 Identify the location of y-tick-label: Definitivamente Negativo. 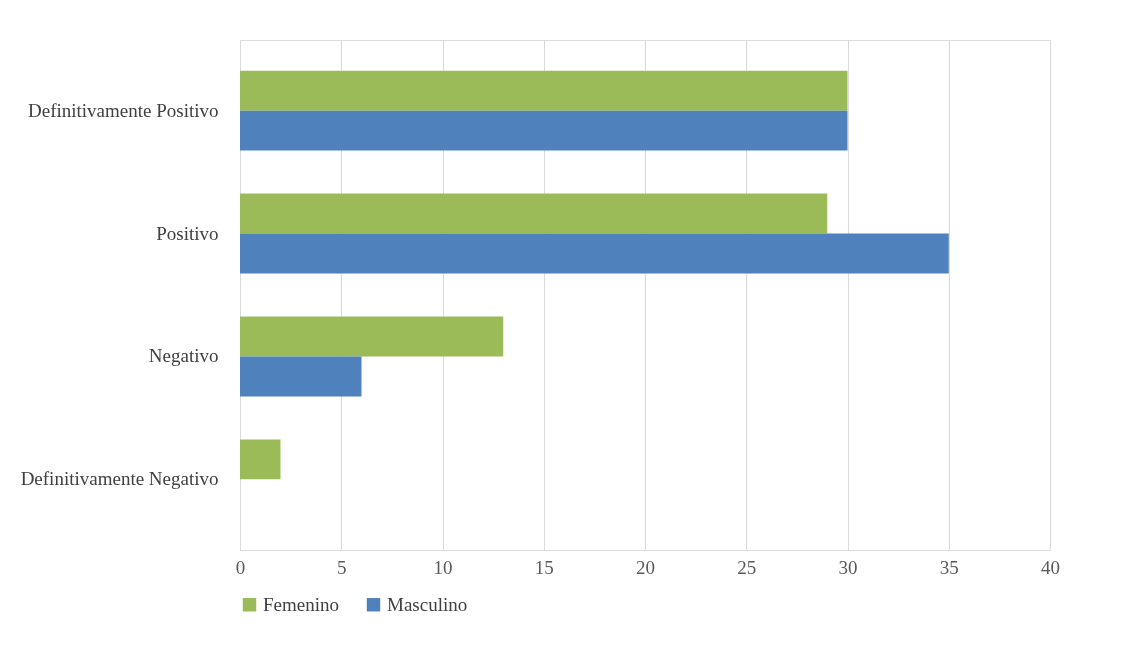
(119, 479).